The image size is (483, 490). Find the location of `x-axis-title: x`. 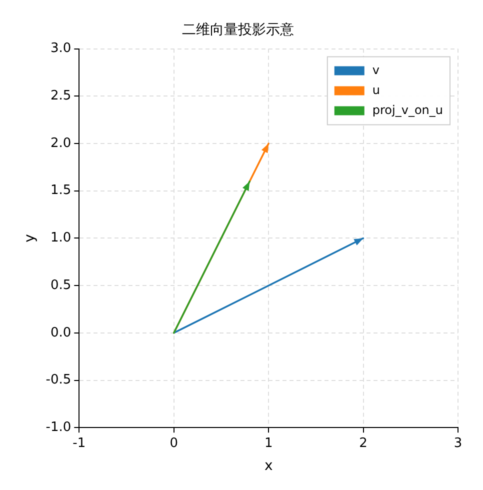

x-axis-title: x is located at coordinates (268, 466).